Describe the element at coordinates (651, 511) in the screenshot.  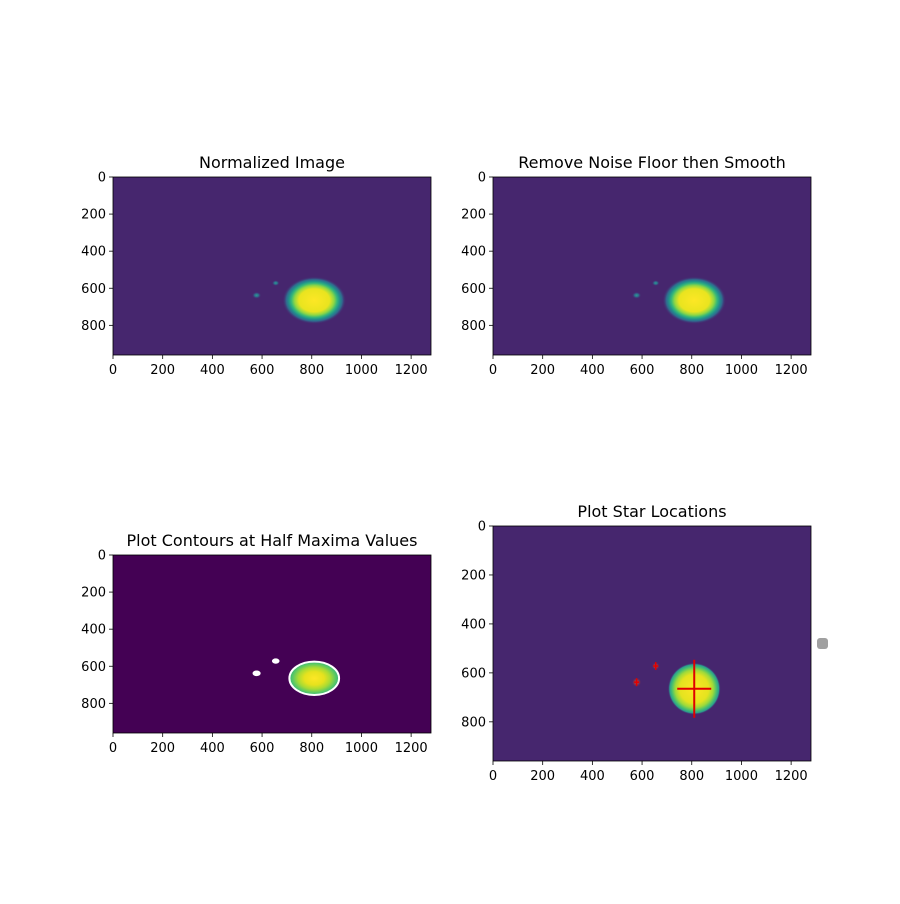
I see `subplot-title: Plot Star Locations` at that location.